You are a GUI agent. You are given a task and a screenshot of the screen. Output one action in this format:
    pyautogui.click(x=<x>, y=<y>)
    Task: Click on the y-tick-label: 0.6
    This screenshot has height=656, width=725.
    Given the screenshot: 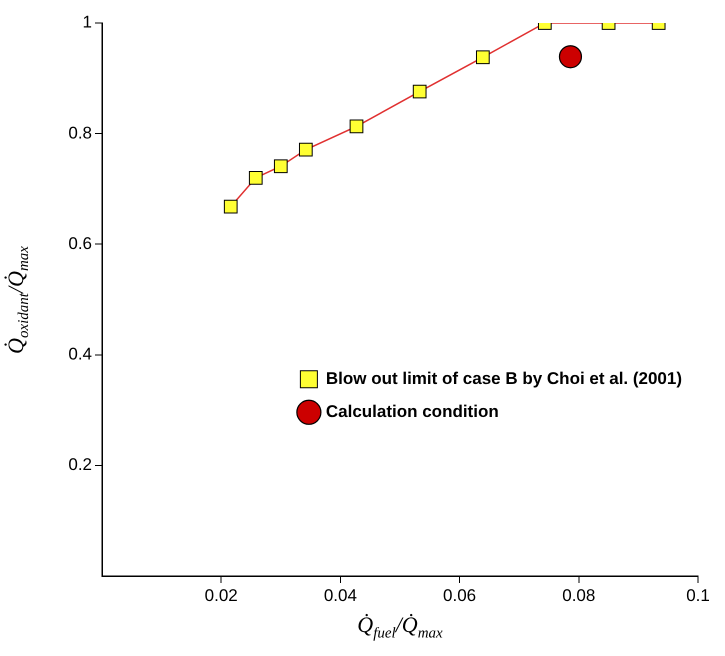 What is the action you would take?
    pyautogui.click(x=80, y=243)
    